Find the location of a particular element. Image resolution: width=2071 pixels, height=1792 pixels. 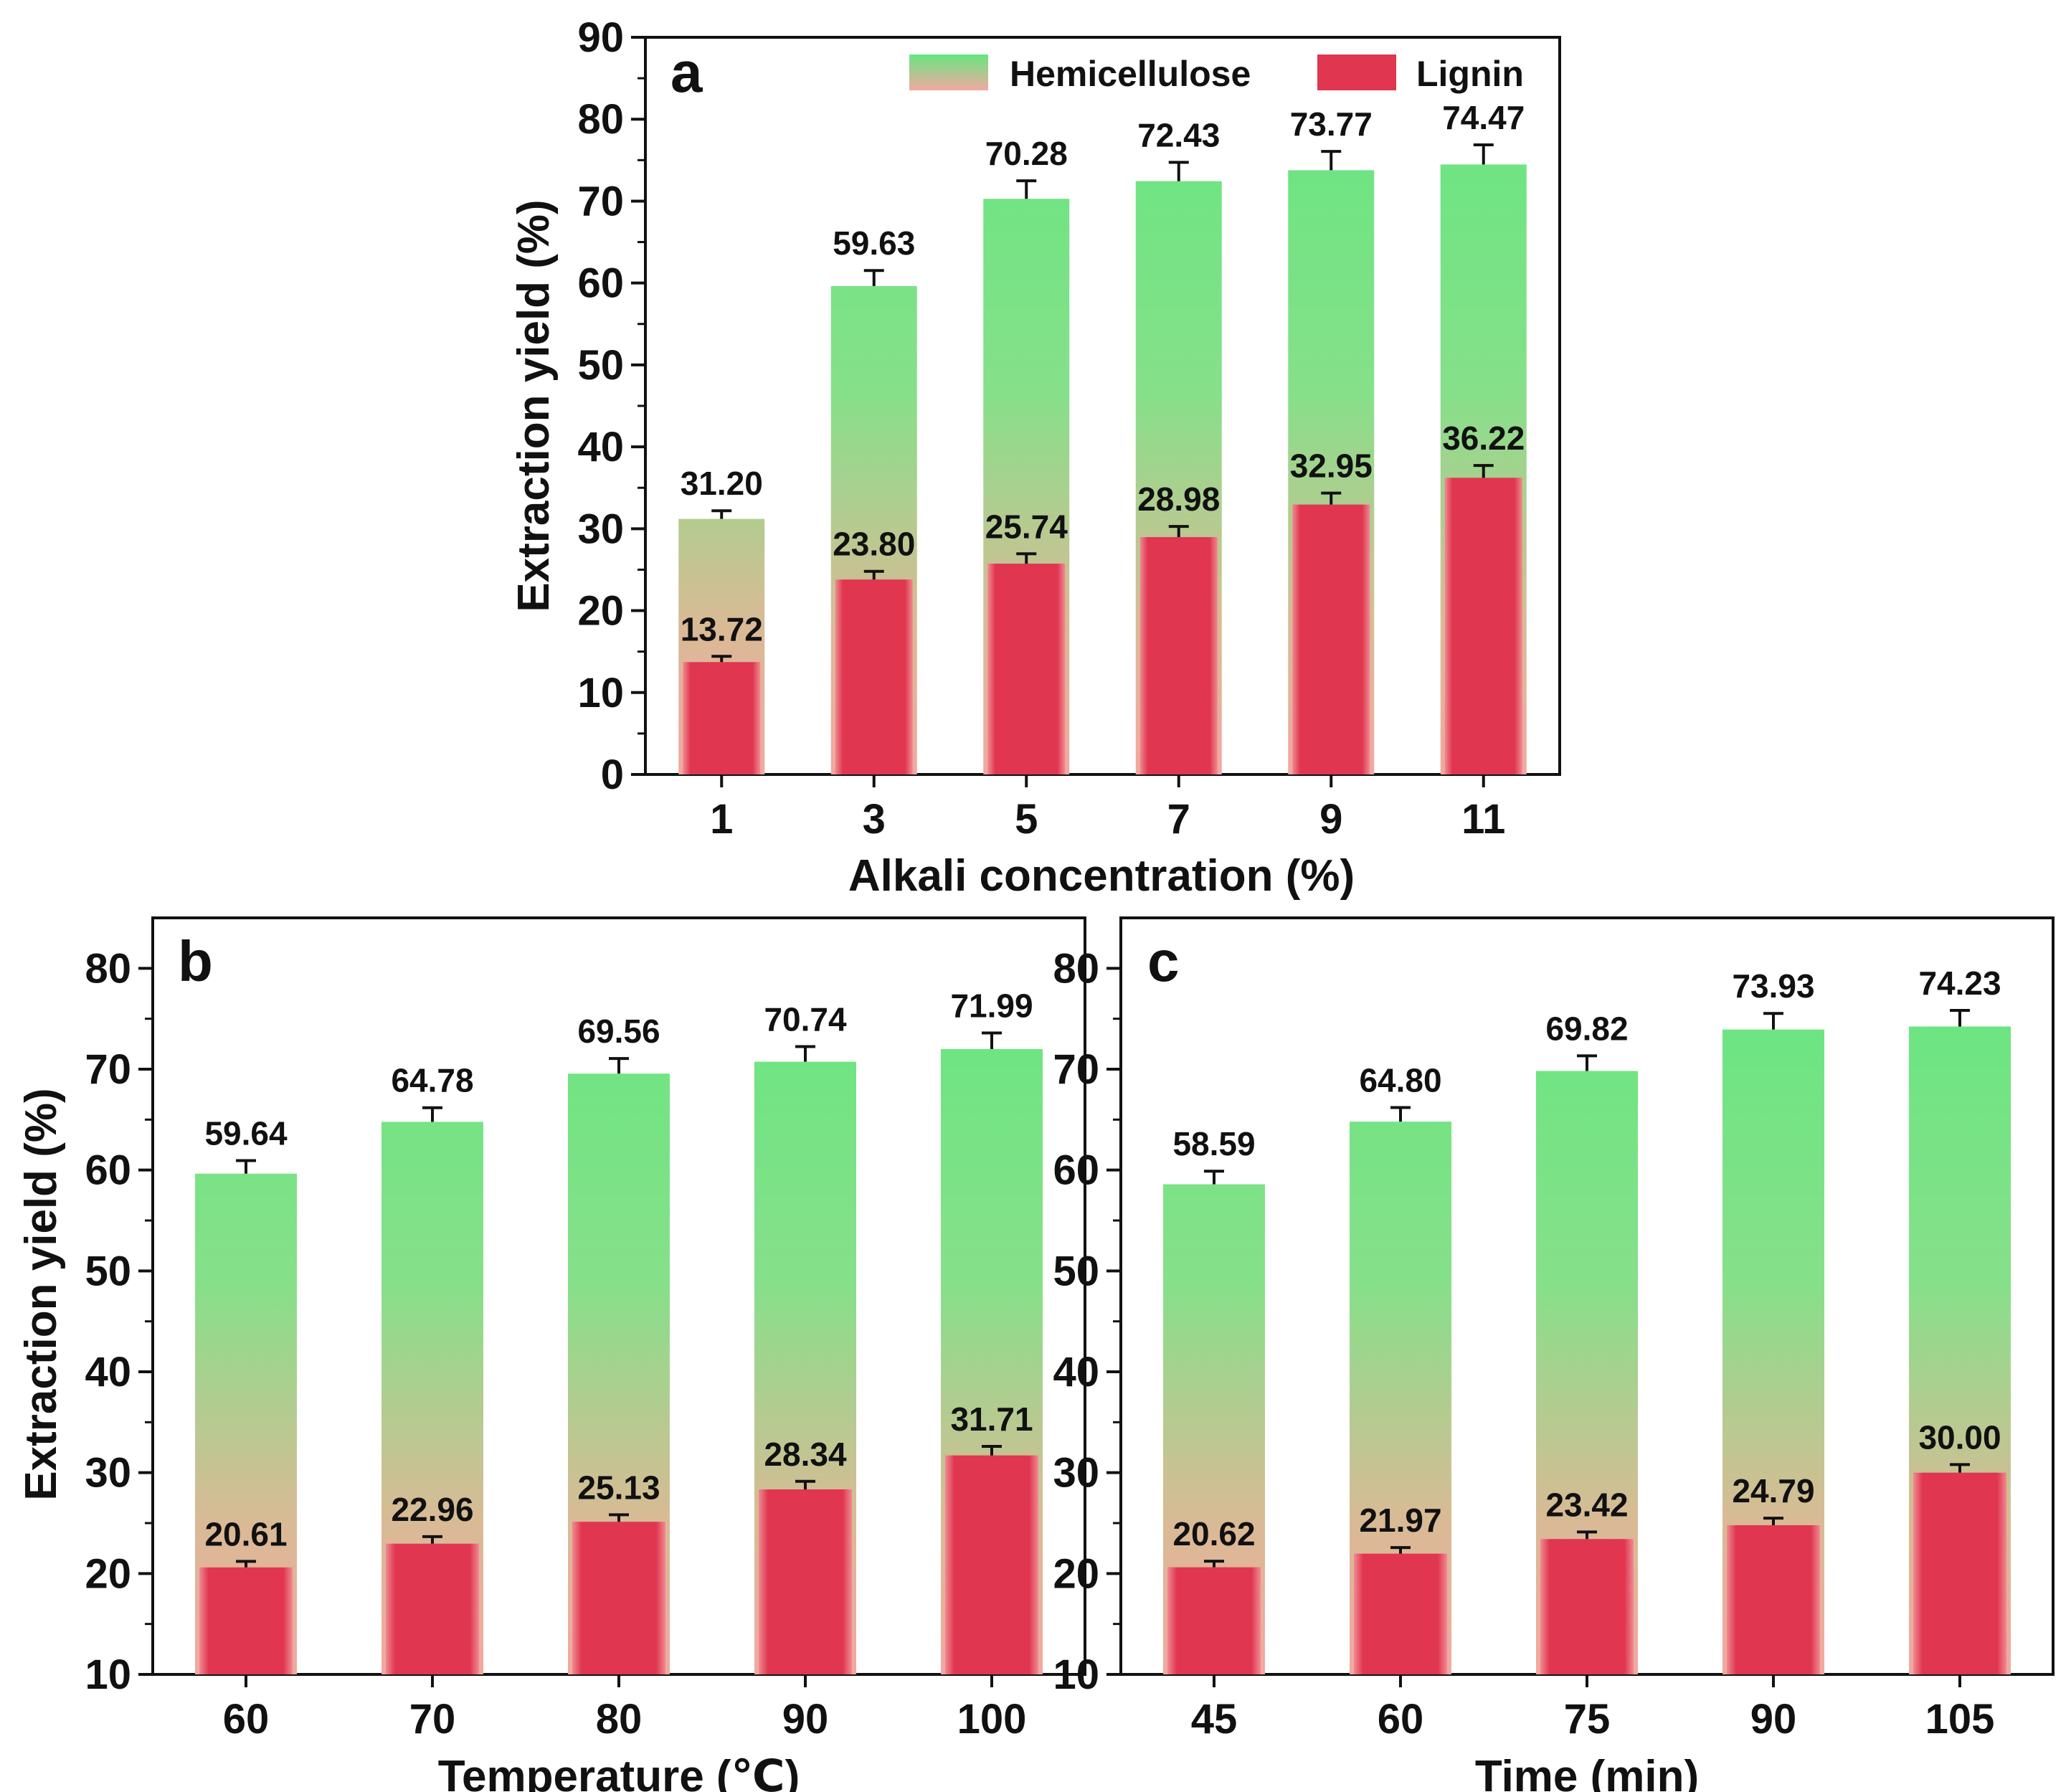

x-axis-c: 45 60 75 90 105 is located at coordinates (1593, 1708).